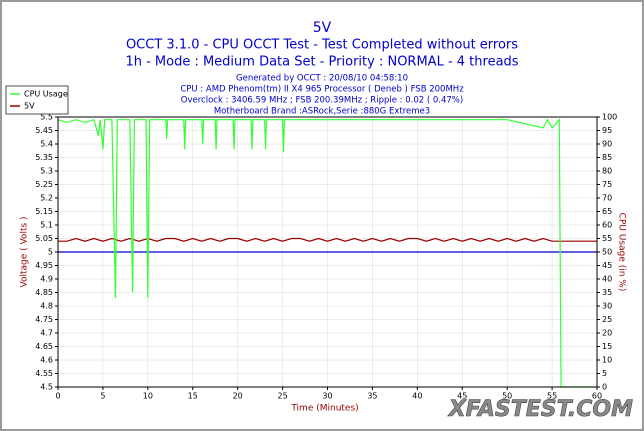  Describe the element at coordinates (46, 360) in the screenshot. I see `y-tick-label: 4.6` at that location.